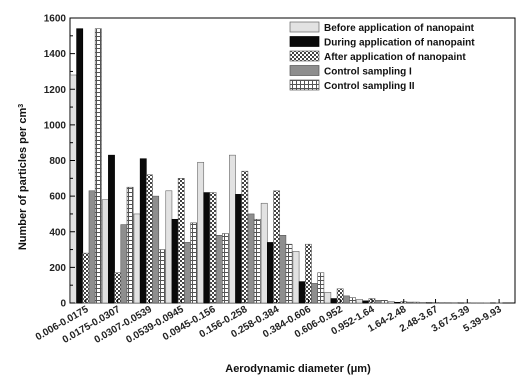 The width and height of the screenshot is (520, 378). Describe the element at coordinates (57, 268) in the screenshot. I see `y-tick-label: 200` at that location.